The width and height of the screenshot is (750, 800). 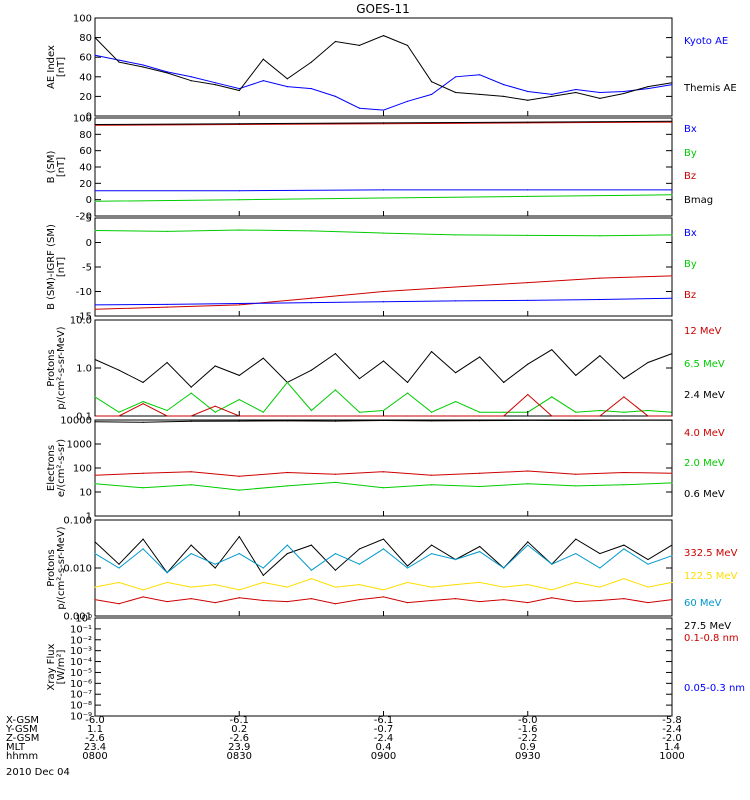 What do you see at coordinates (672, 729) in the screenshot?
I see `x-tick-label: -2.4` at bounding box center [672, 729].